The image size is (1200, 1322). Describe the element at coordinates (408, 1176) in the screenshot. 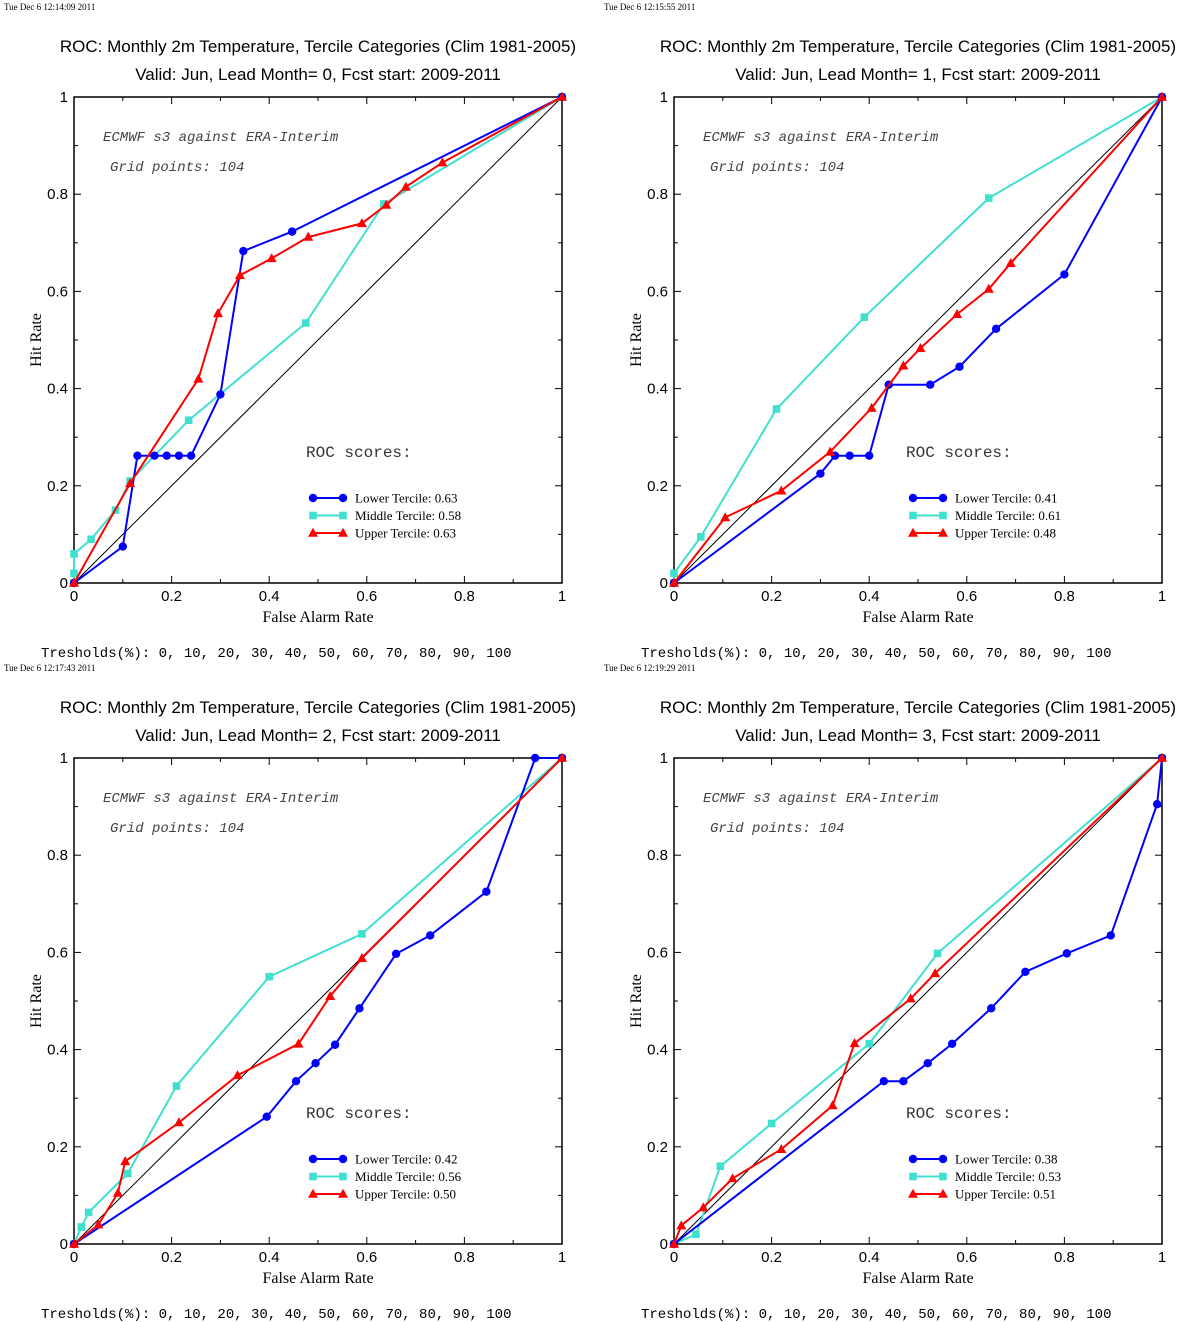

I see `legend-label: Middle Tercile: 0.56` at that location.